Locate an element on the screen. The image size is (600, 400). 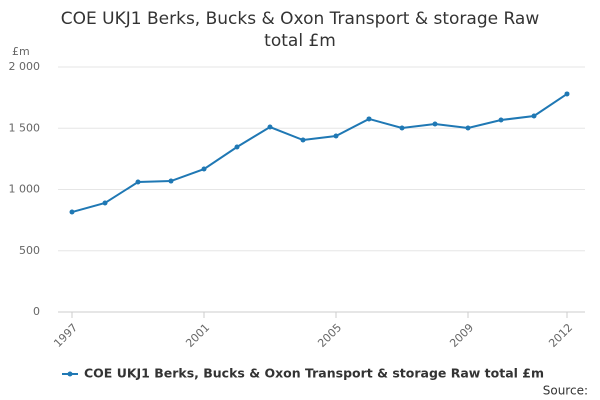
x-tick-label: 2001 is located at coordinates (197, 335).